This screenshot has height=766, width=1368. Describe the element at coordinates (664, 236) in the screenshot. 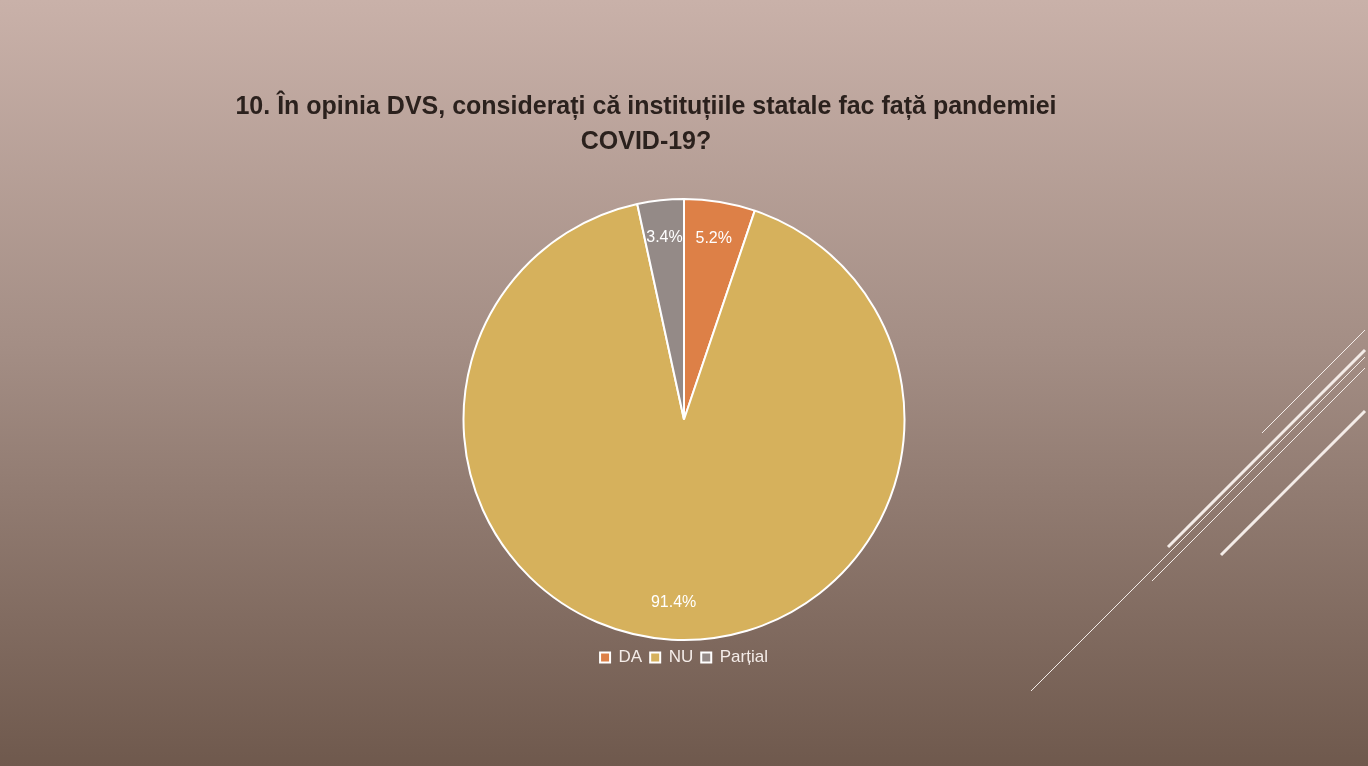

I see `data-label: 3.4%` at that location.